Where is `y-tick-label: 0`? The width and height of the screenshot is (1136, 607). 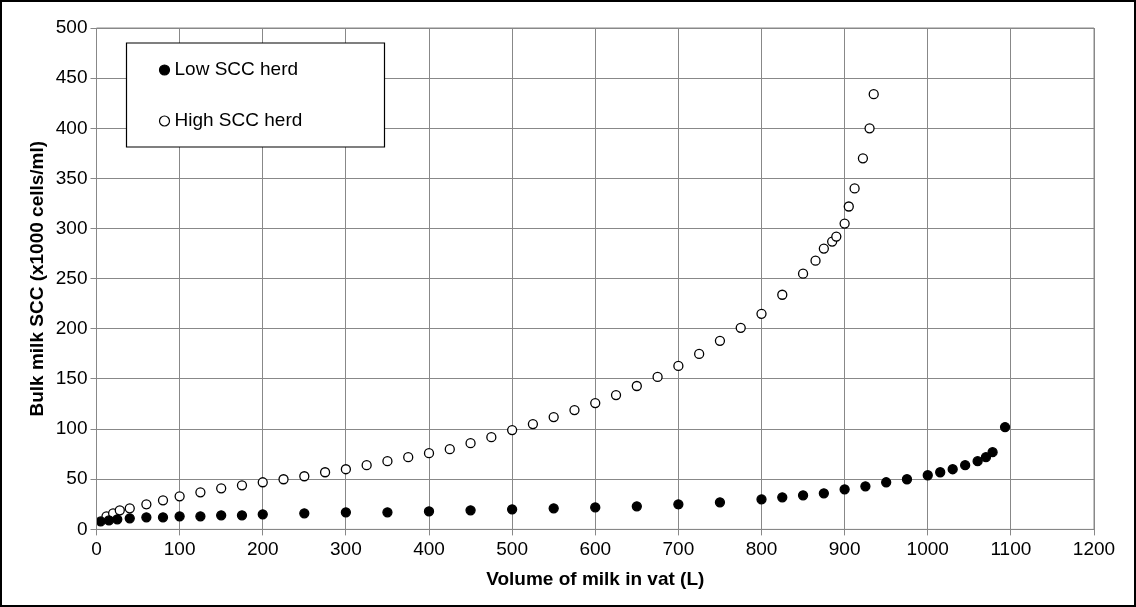
y-tick-label: 0 is located at coordinates (82, 528).